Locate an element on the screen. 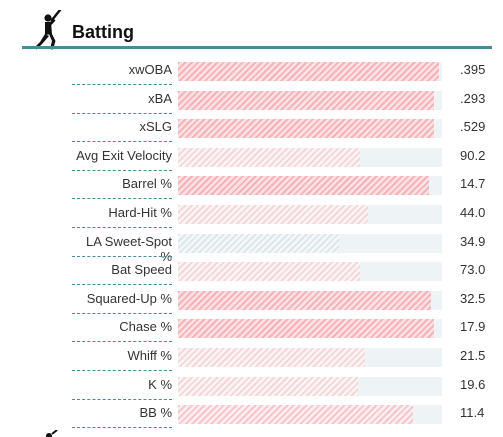 The image size is (503, 437). stat-row: Chase % 17.9 is located at coordinates (282, 328).